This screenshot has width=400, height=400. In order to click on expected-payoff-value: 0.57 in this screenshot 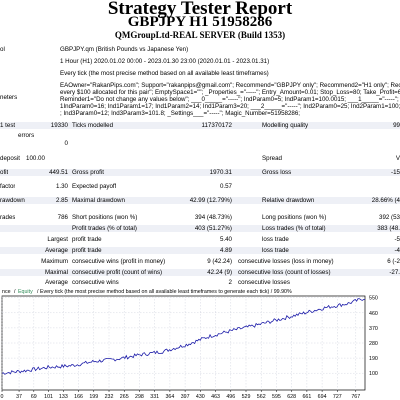, I will do `click(225, 186)`.